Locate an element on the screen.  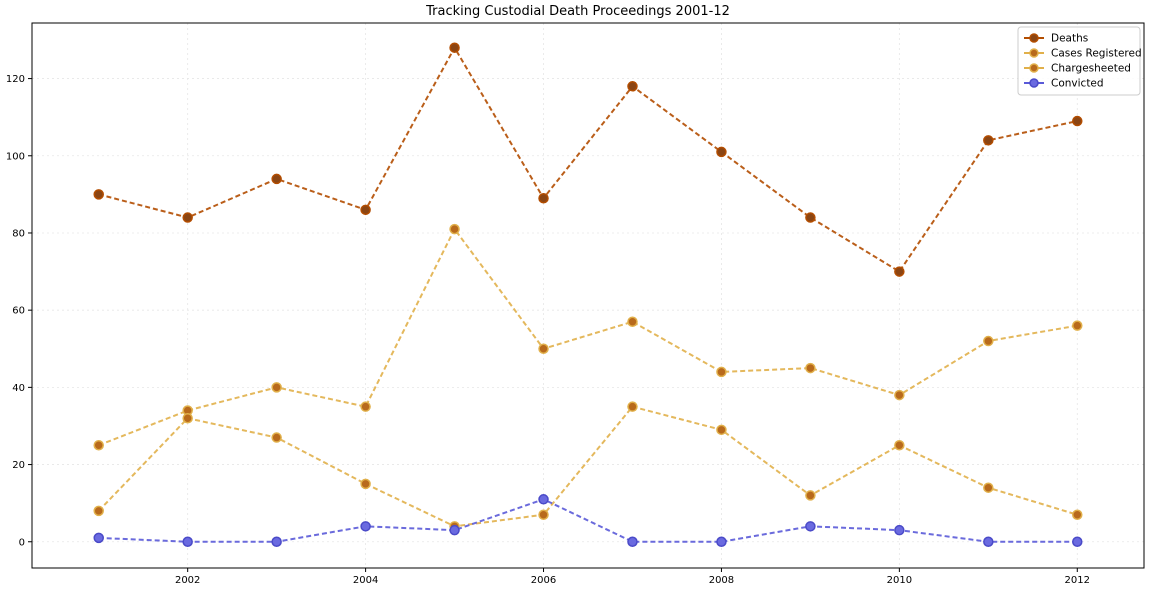
series-convicted is located at coordinates (588, 521).